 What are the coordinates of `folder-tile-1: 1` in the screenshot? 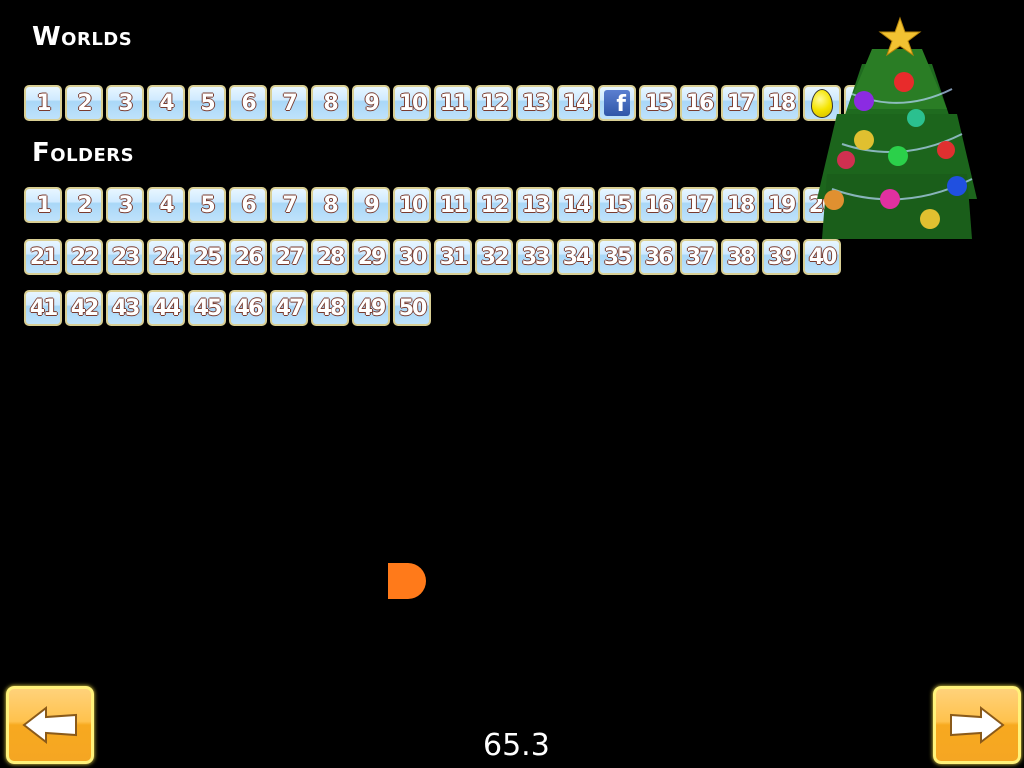 It's located at (43, 205).